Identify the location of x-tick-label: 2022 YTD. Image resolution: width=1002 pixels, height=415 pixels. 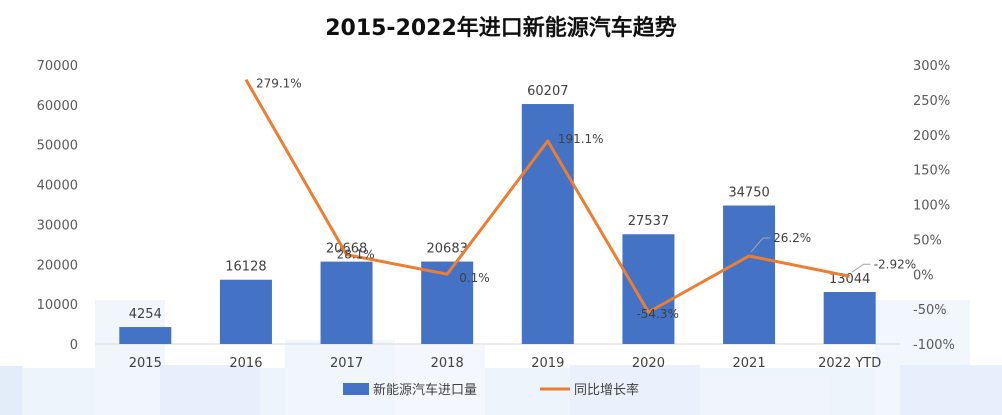
(849, 363).